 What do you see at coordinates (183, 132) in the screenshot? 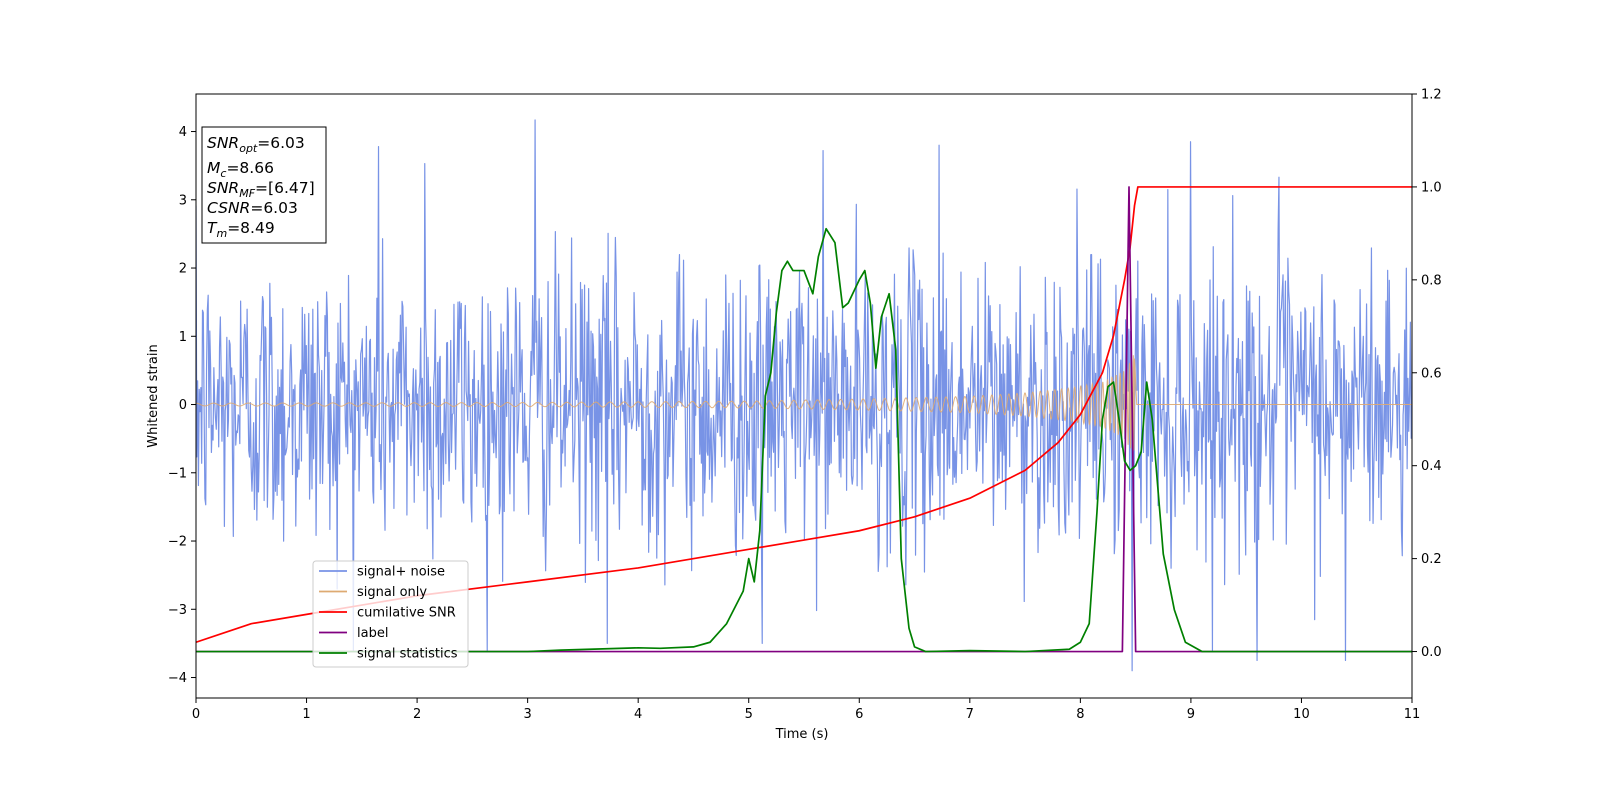
I see `y-tick-label: 4` at bounding box center [183, 132].